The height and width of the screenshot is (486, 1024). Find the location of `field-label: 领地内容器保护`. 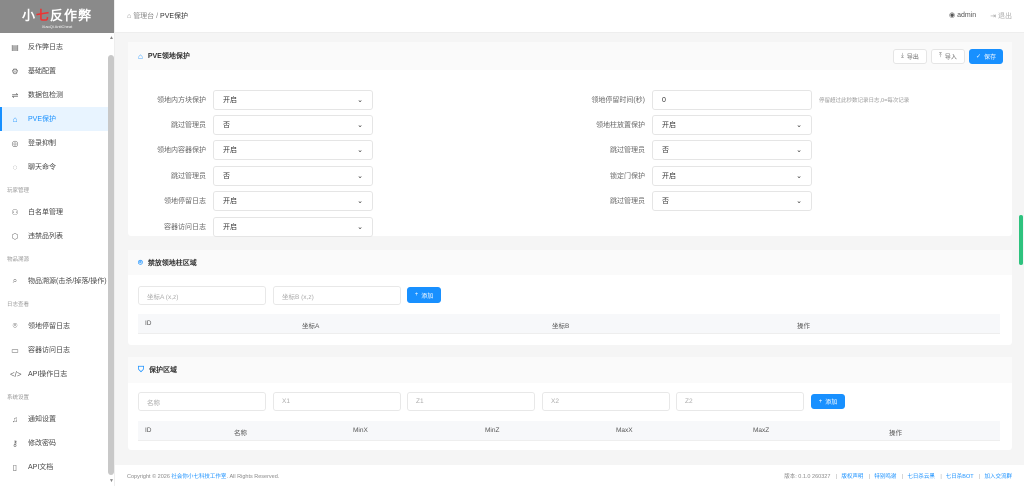

field-label: 领地内容器保护 is located at coordinates (181, 150).